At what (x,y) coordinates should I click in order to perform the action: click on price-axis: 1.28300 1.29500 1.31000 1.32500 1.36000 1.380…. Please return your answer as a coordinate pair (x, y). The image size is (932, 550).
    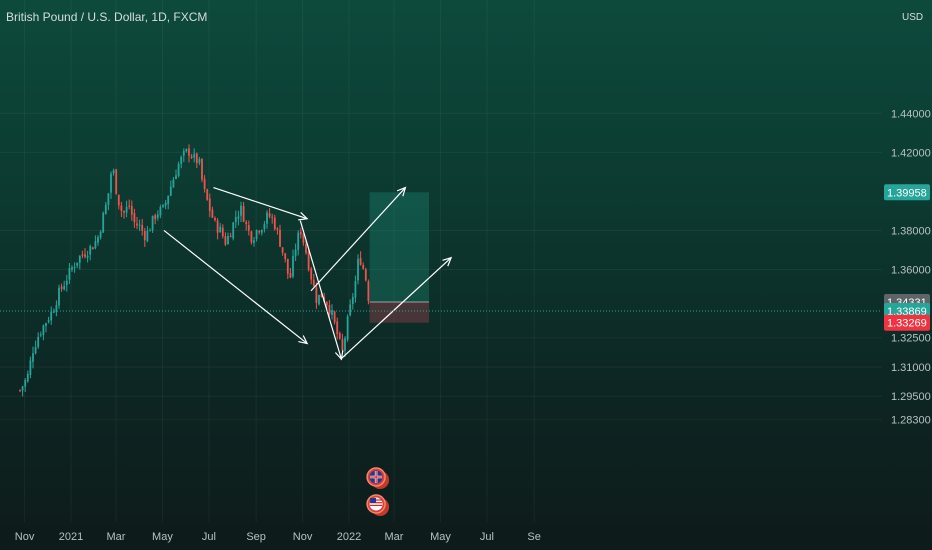
    Looking at the image, I should click on (907, 267).